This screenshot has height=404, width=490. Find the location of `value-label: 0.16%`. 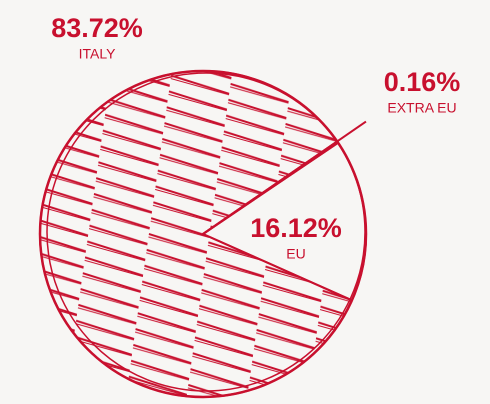

value-label: 0.16% is located at coordinates (422, 82).